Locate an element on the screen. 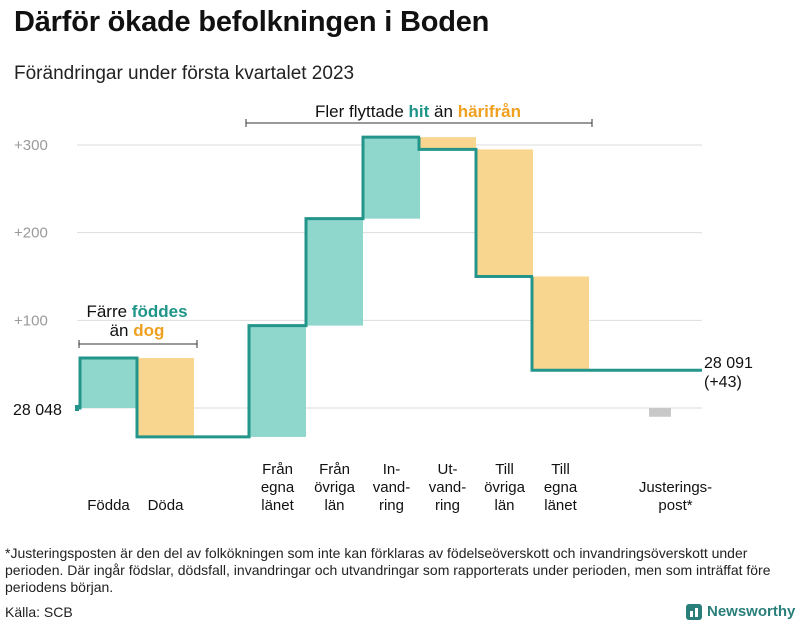  newsworthy-logo: Newsworthy is located at coordinates (740, 611).